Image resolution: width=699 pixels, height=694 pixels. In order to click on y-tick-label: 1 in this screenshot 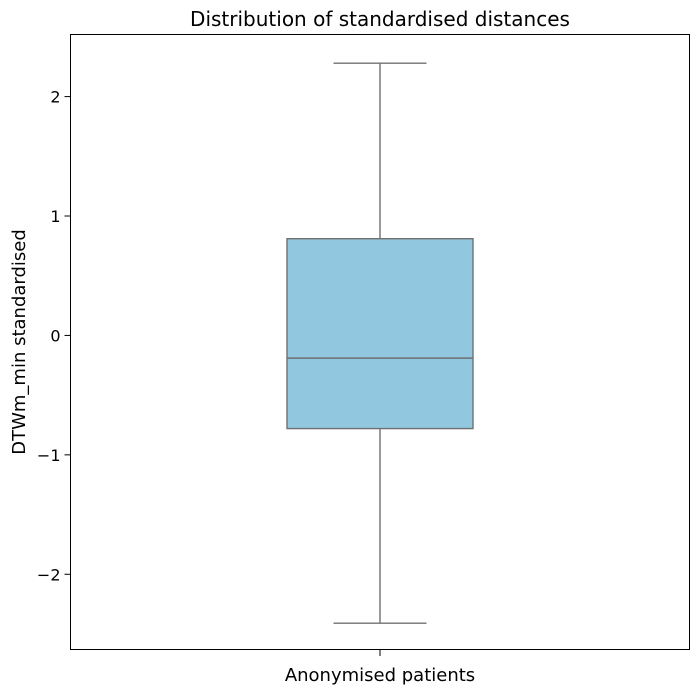, I will do `click(55, 216)`.